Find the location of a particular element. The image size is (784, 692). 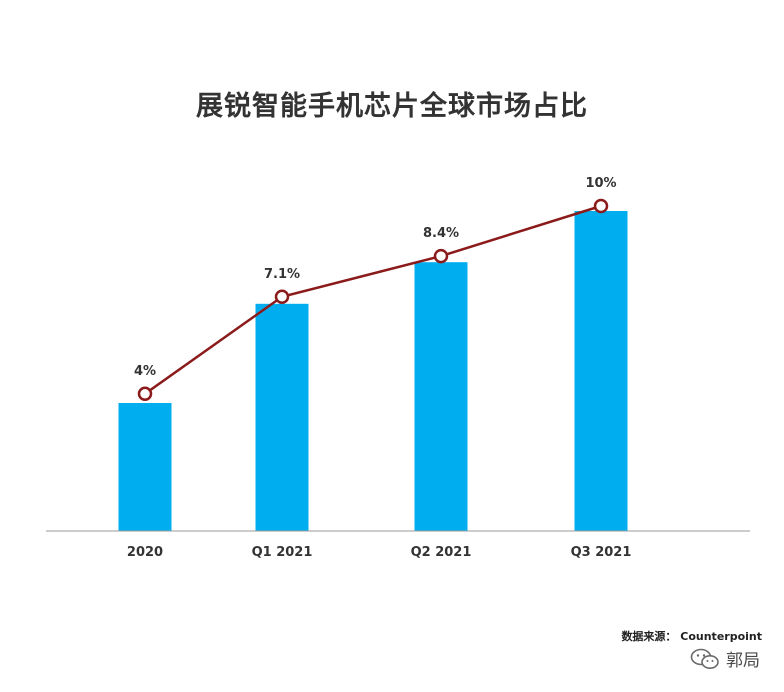

watermark: 郭局 is located at coordinates (725, 658).